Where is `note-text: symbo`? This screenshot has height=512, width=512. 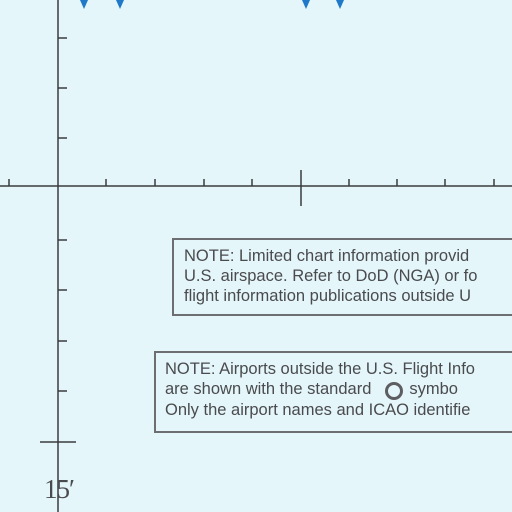
note-text: symbo is located at coordinates (433, 389).